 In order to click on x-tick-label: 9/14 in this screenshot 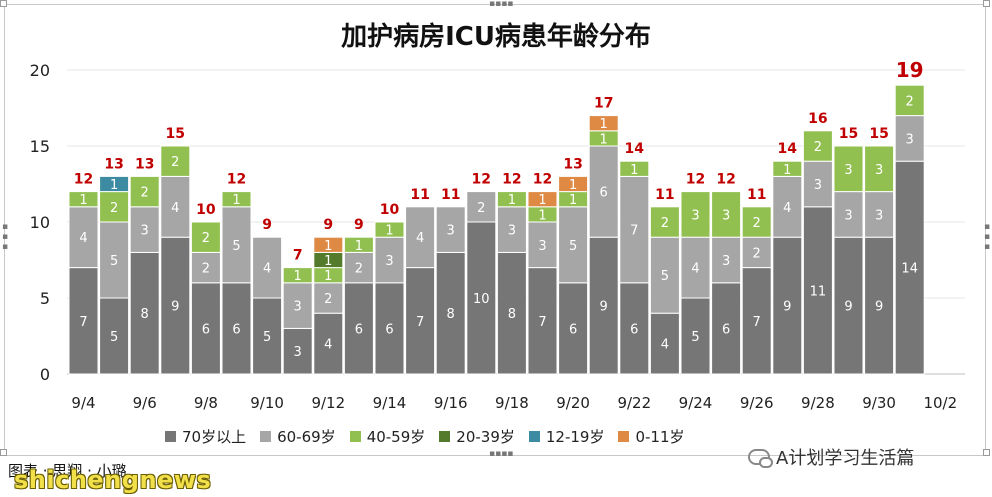, I will do `click(390, 403)`.